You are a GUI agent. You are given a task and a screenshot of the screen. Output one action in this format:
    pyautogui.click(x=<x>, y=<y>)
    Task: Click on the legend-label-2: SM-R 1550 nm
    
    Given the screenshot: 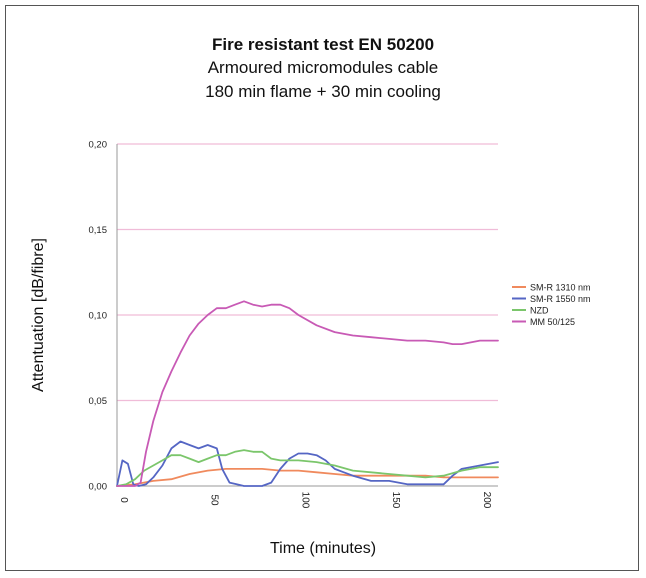 What is the action you would take?
    pyautogui.click(x=560, y=299)
    